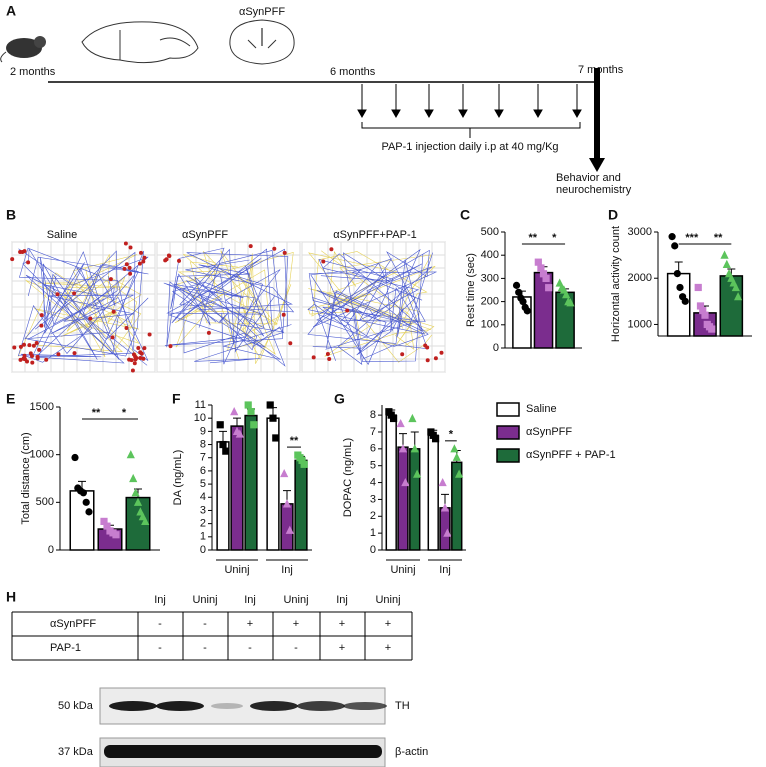 This screenshot has width=766, height=767. I want to click on legend: Saline αSynPFF αSynPFF + PAP-1, so click(556, 432).